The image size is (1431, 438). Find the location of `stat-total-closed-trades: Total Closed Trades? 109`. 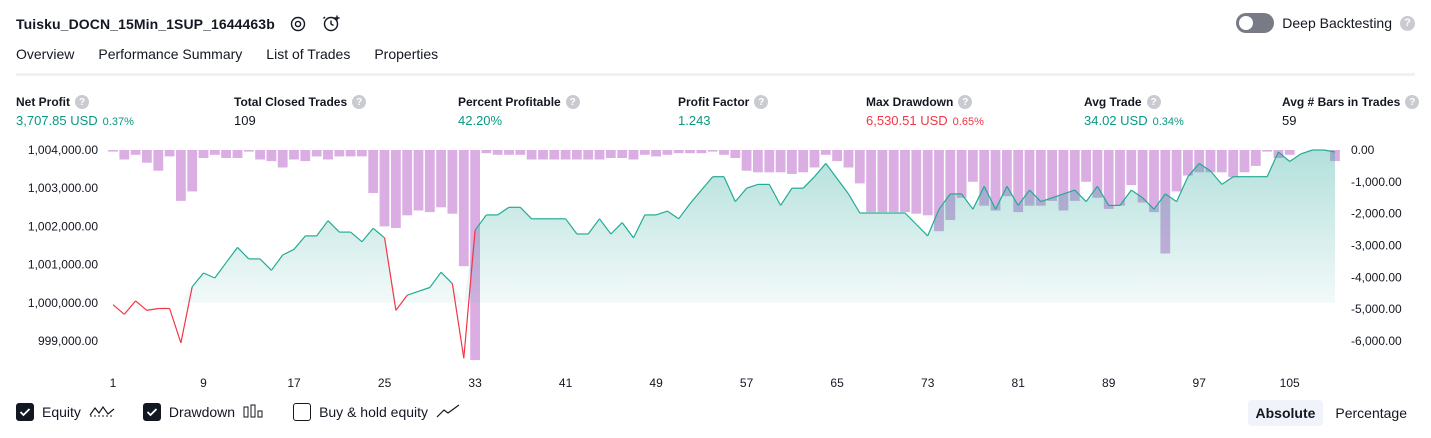

stat-total-closed-trades: Total Closed Trades? 109 is located at coordinates (300, 111).